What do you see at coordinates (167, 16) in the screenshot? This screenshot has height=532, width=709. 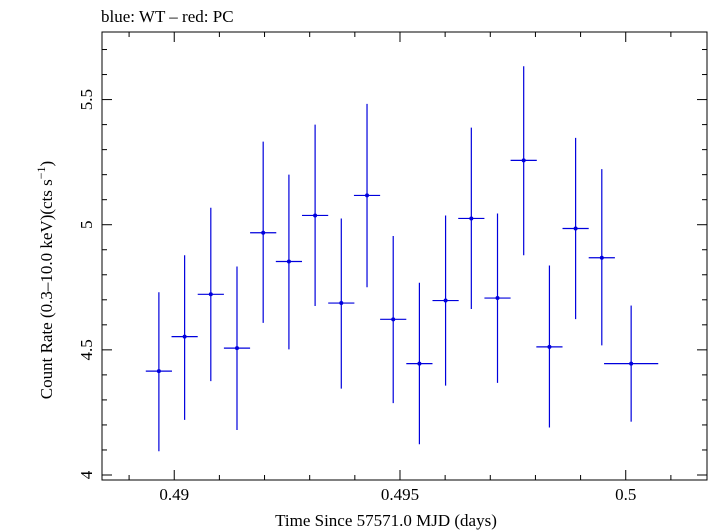 I see `chart-title: blue: WT – red: PC` at bounding box center [167, 16].